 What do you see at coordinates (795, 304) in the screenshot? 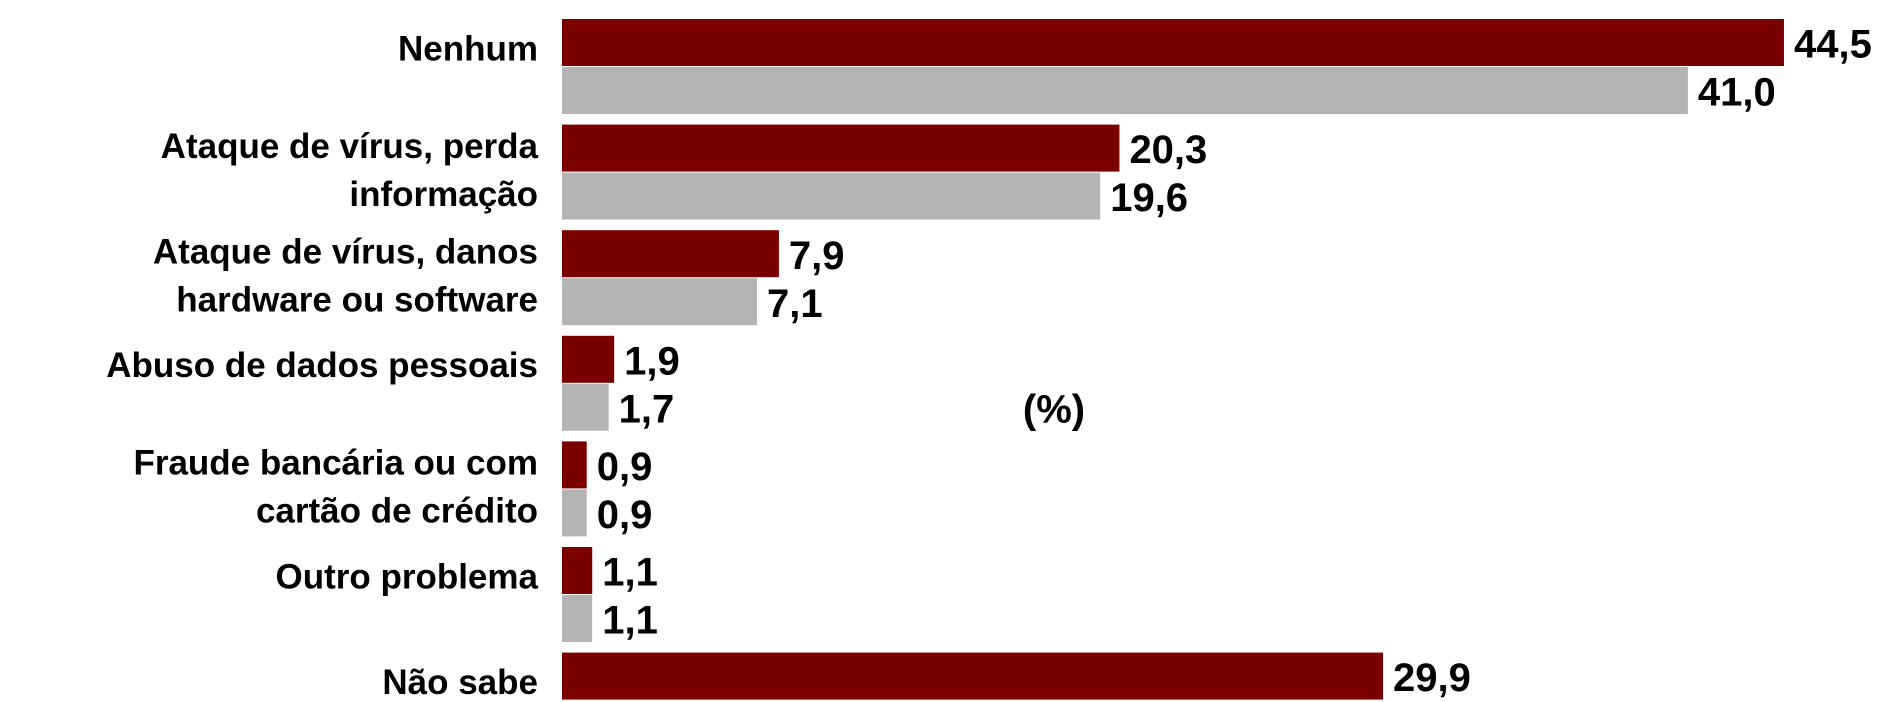
I see `value-label: 7,1` at bounding box center [795, 304].